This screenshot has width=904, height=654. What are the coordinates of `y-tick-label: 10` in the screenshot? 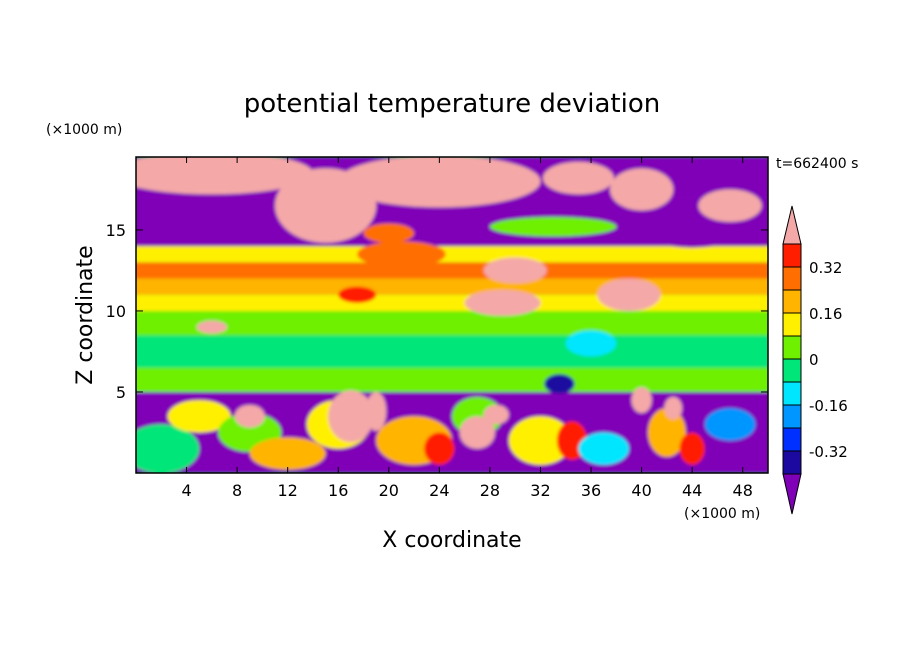 It's located at (116, 311).